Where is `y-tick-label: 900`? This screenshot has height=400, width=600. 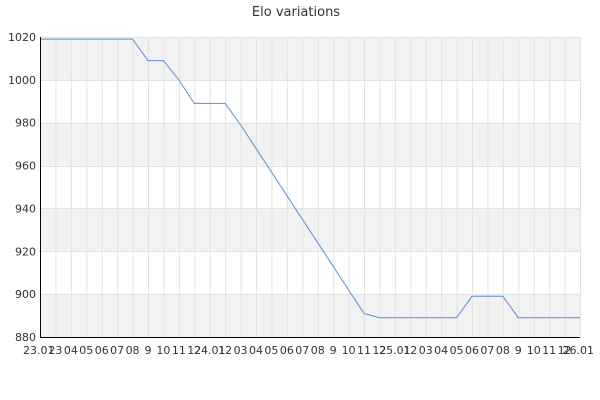 y-tick-label: 900 is located at coordinates (25, 294).